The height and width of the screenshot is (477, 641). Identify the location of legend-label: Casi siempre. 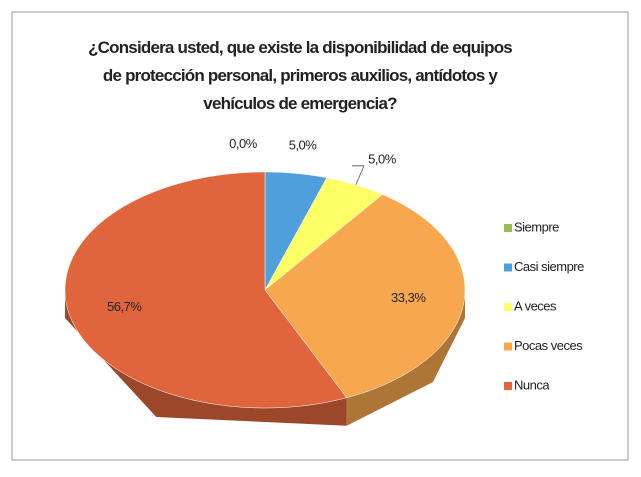
(549, 266).